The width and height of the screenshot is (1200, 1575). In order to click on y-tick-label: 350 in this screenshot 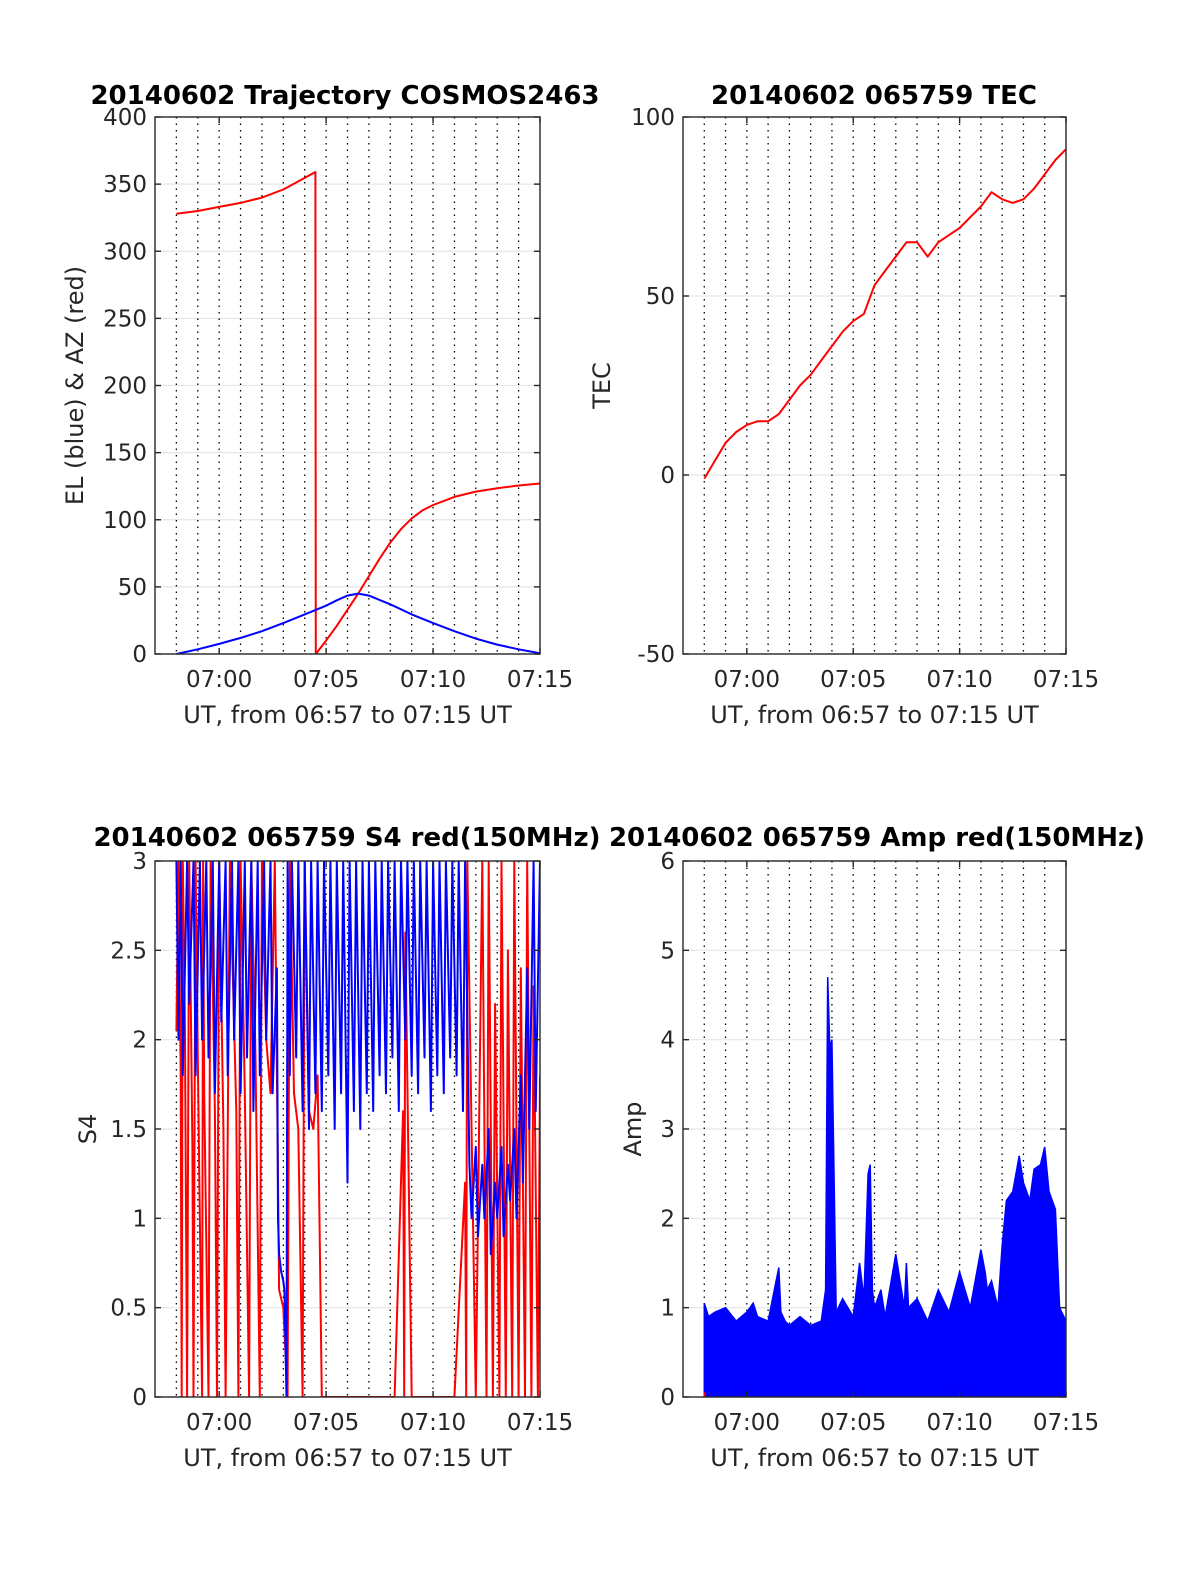, I will do `click(125, 185)`.